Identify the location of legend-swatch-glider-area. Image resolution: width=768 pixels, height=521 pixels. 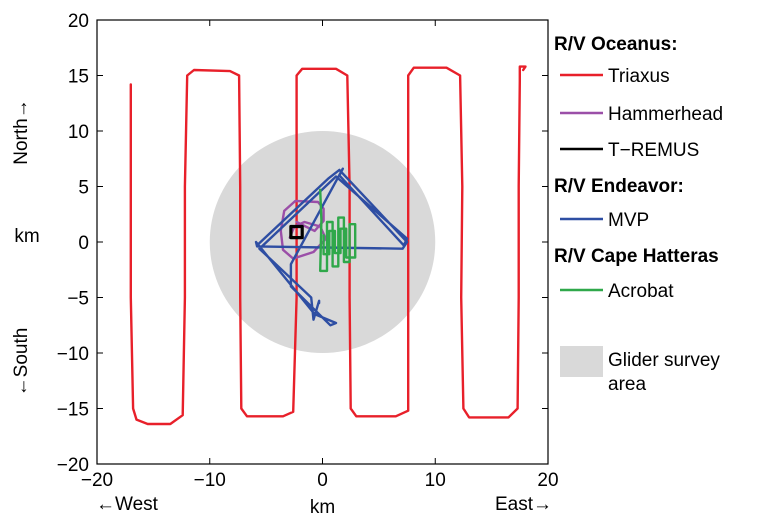
(581, 361).